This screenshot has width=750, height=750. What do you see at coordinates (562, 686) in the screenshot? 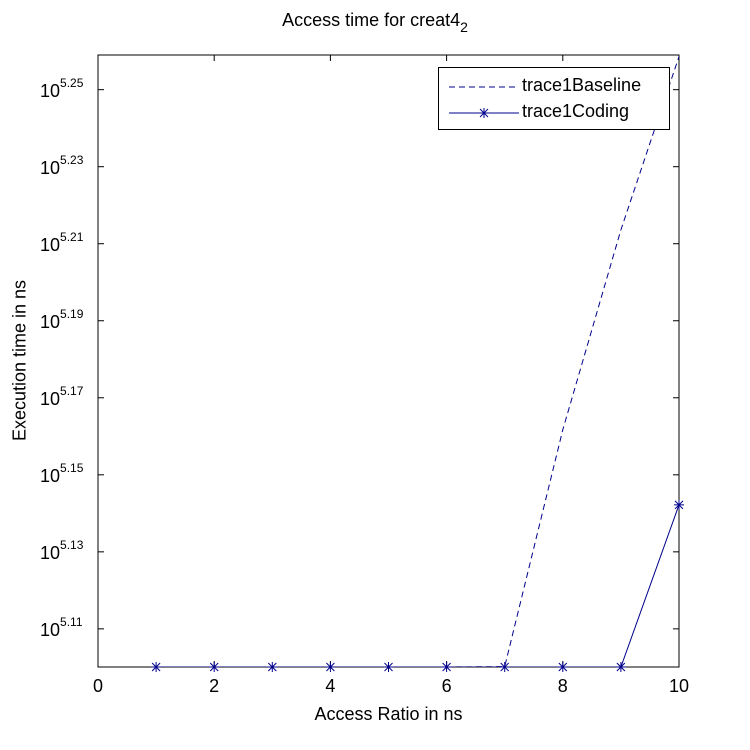
I see `x-tick-label: 8` at bounding box center [562, 686].